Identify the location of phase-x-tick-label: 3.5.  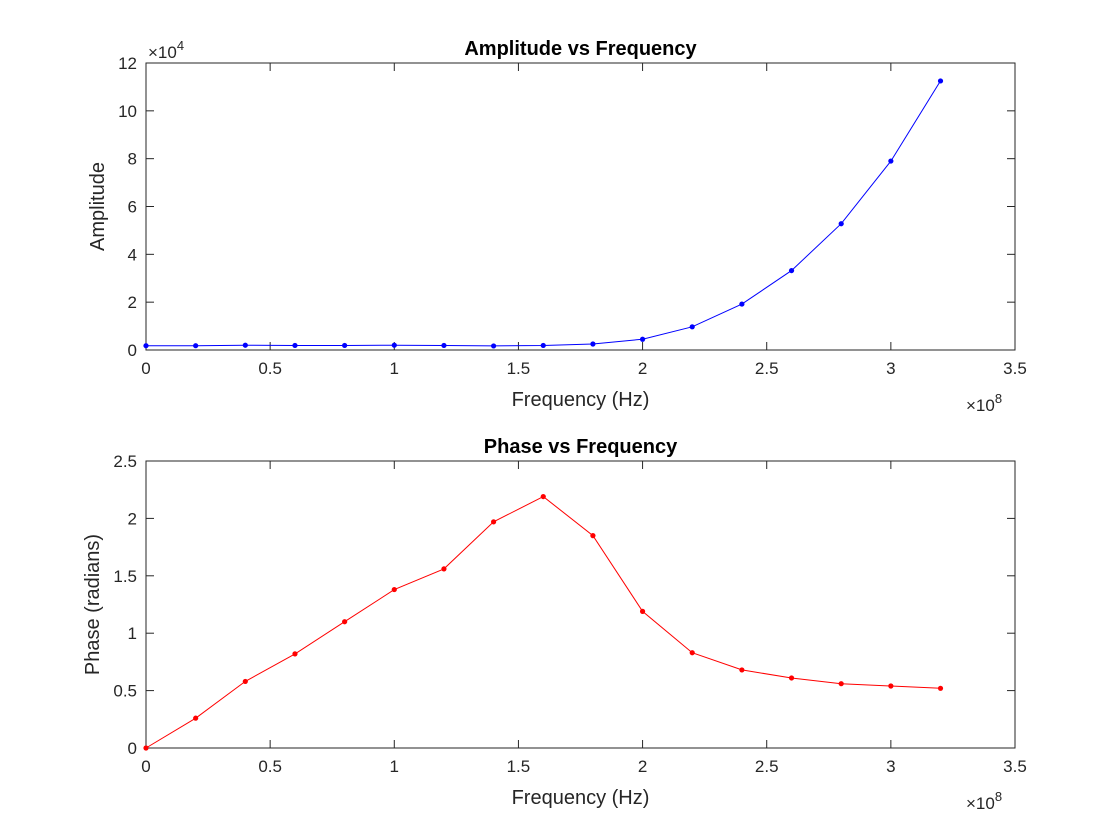
(1015, 766).